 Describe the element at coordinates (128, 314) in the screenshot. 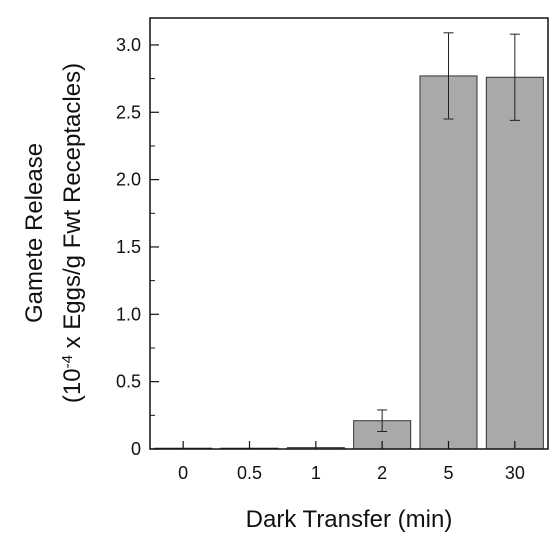

I see `y-tick-label: 1.0` at that location.